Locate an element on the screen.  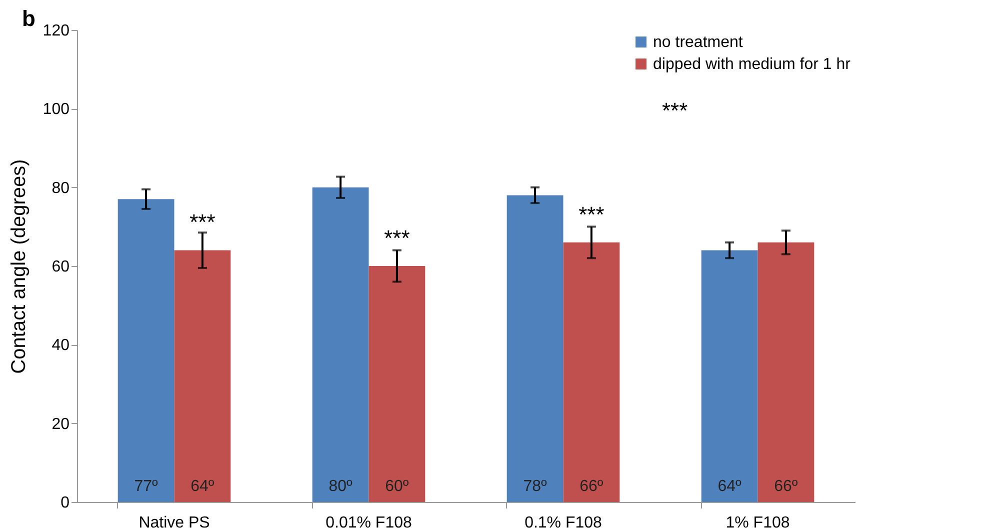
y-axis-title: Contact angle (degrees) is located at coordinates (19, 266).